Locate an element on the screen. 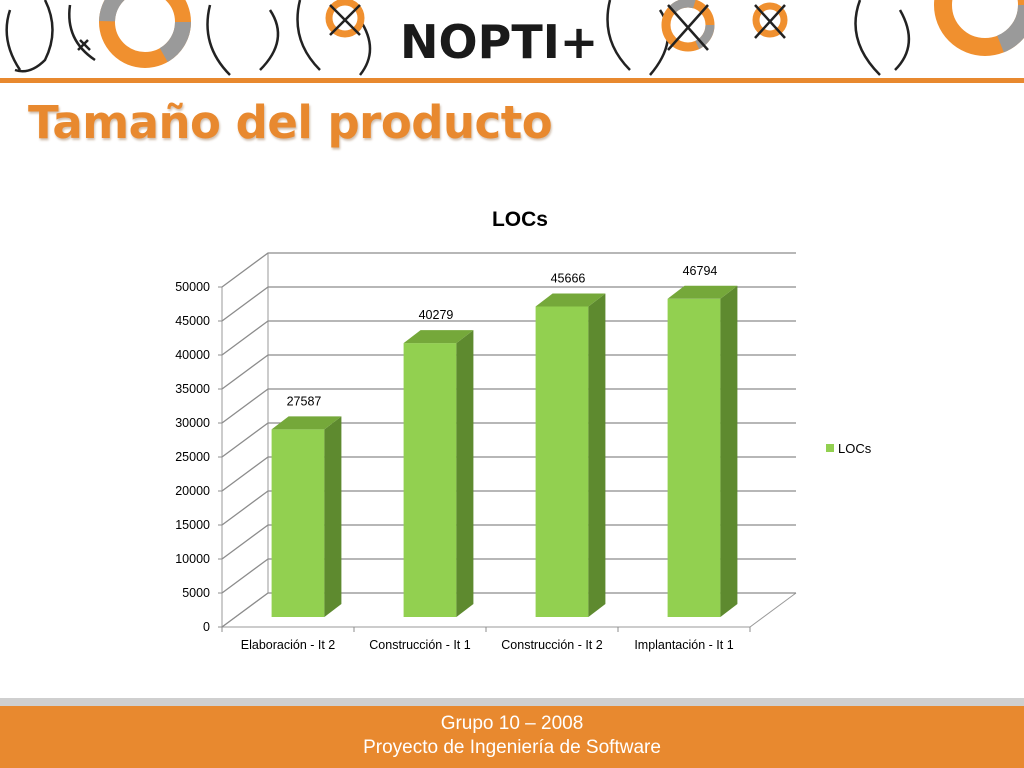 Image resolution: width=1024 pixels, height=768 pixels. sketch-faces-decoration is located at coordinates (514, 38).